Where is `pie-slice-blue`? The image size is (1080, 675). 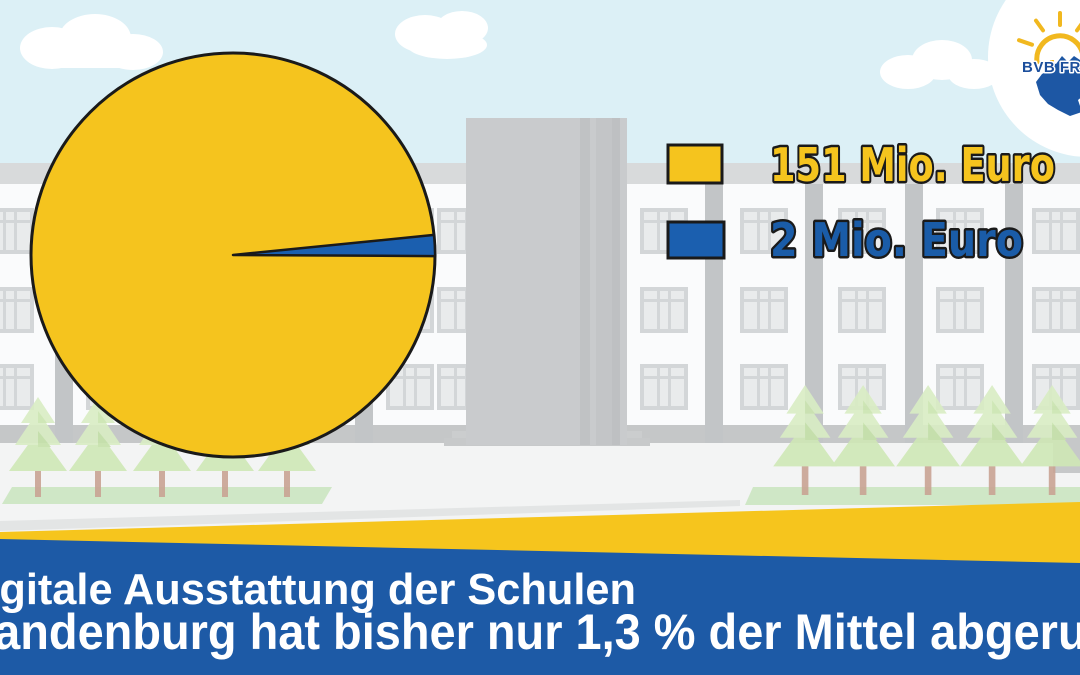 pie-slice-blue is located at coordinates (334, 245).